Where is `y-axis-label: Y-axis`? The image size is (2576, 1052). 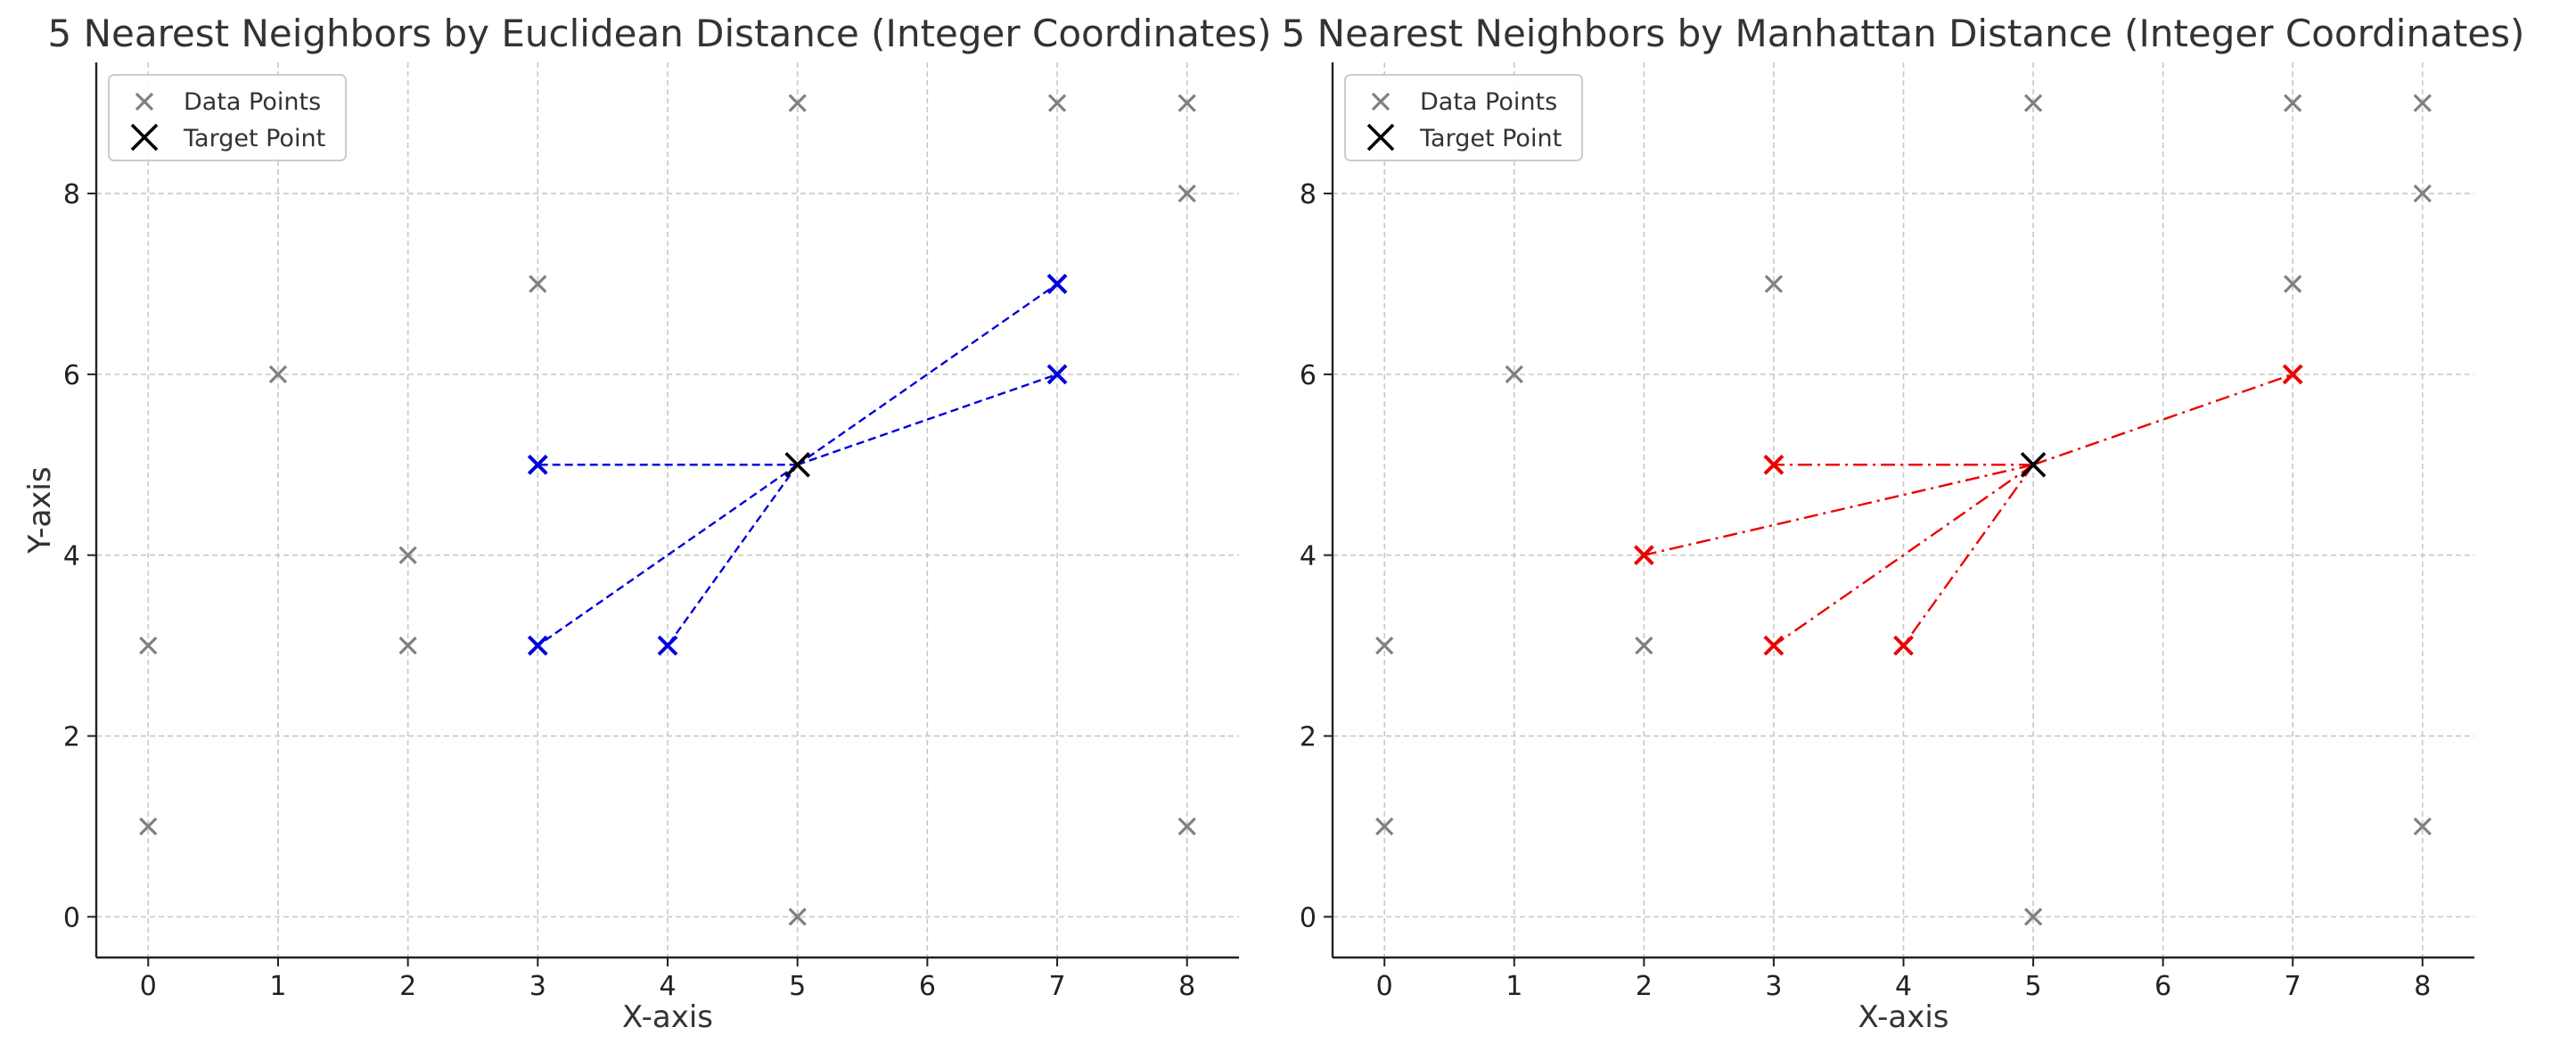 y-axis-label: Y-axis is located at coordinates (40, 510).